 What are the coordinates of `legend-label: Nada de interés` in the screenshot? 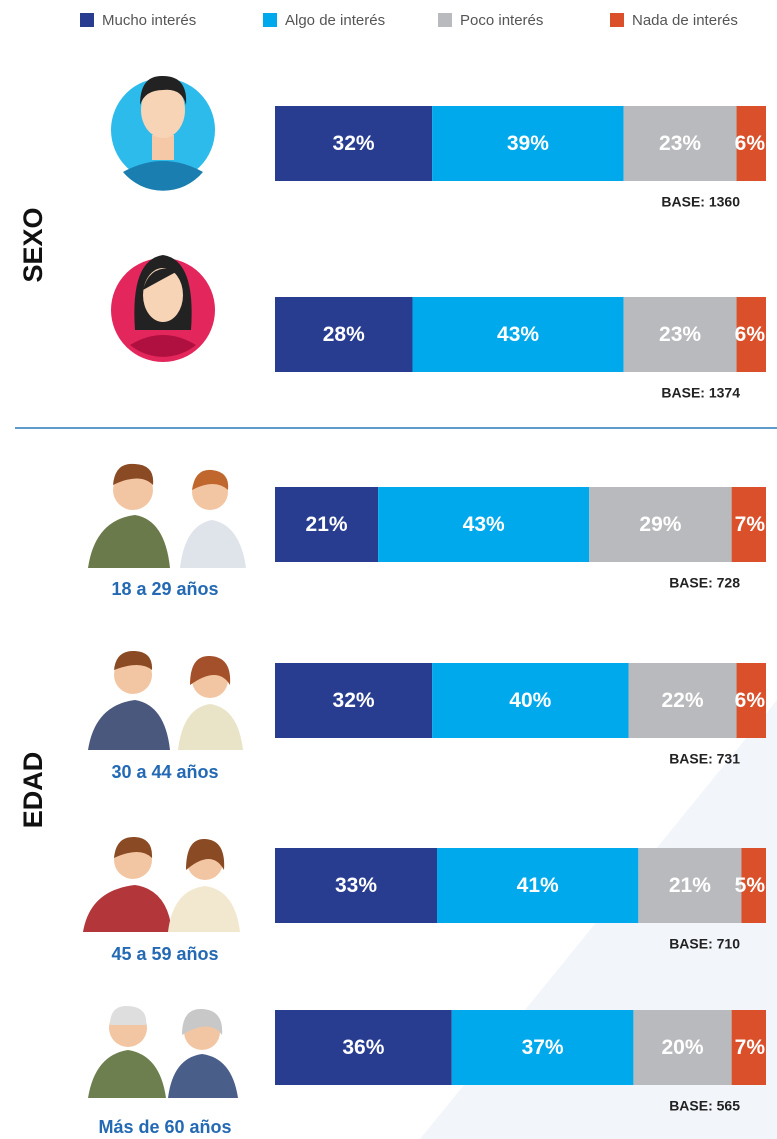 It's located at (685, 20).